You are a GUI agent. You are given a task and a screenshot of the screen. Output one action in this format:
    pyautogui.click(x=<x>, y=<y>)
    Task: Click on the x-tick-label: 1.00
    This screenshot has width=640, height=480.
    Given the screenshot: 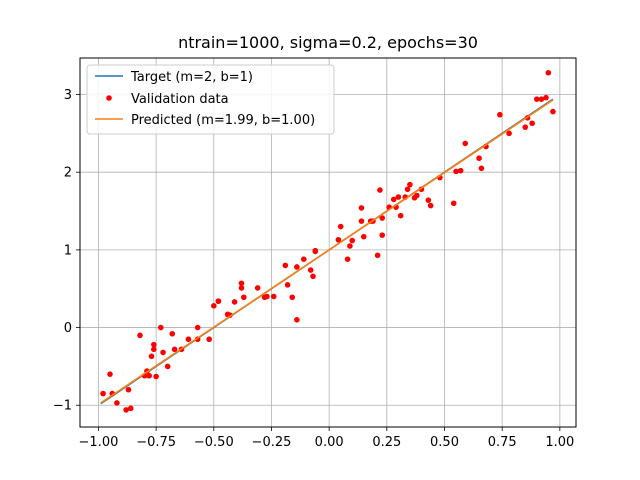 What is the action you would take?
    pyautogui.click(x=559, y=442)
    